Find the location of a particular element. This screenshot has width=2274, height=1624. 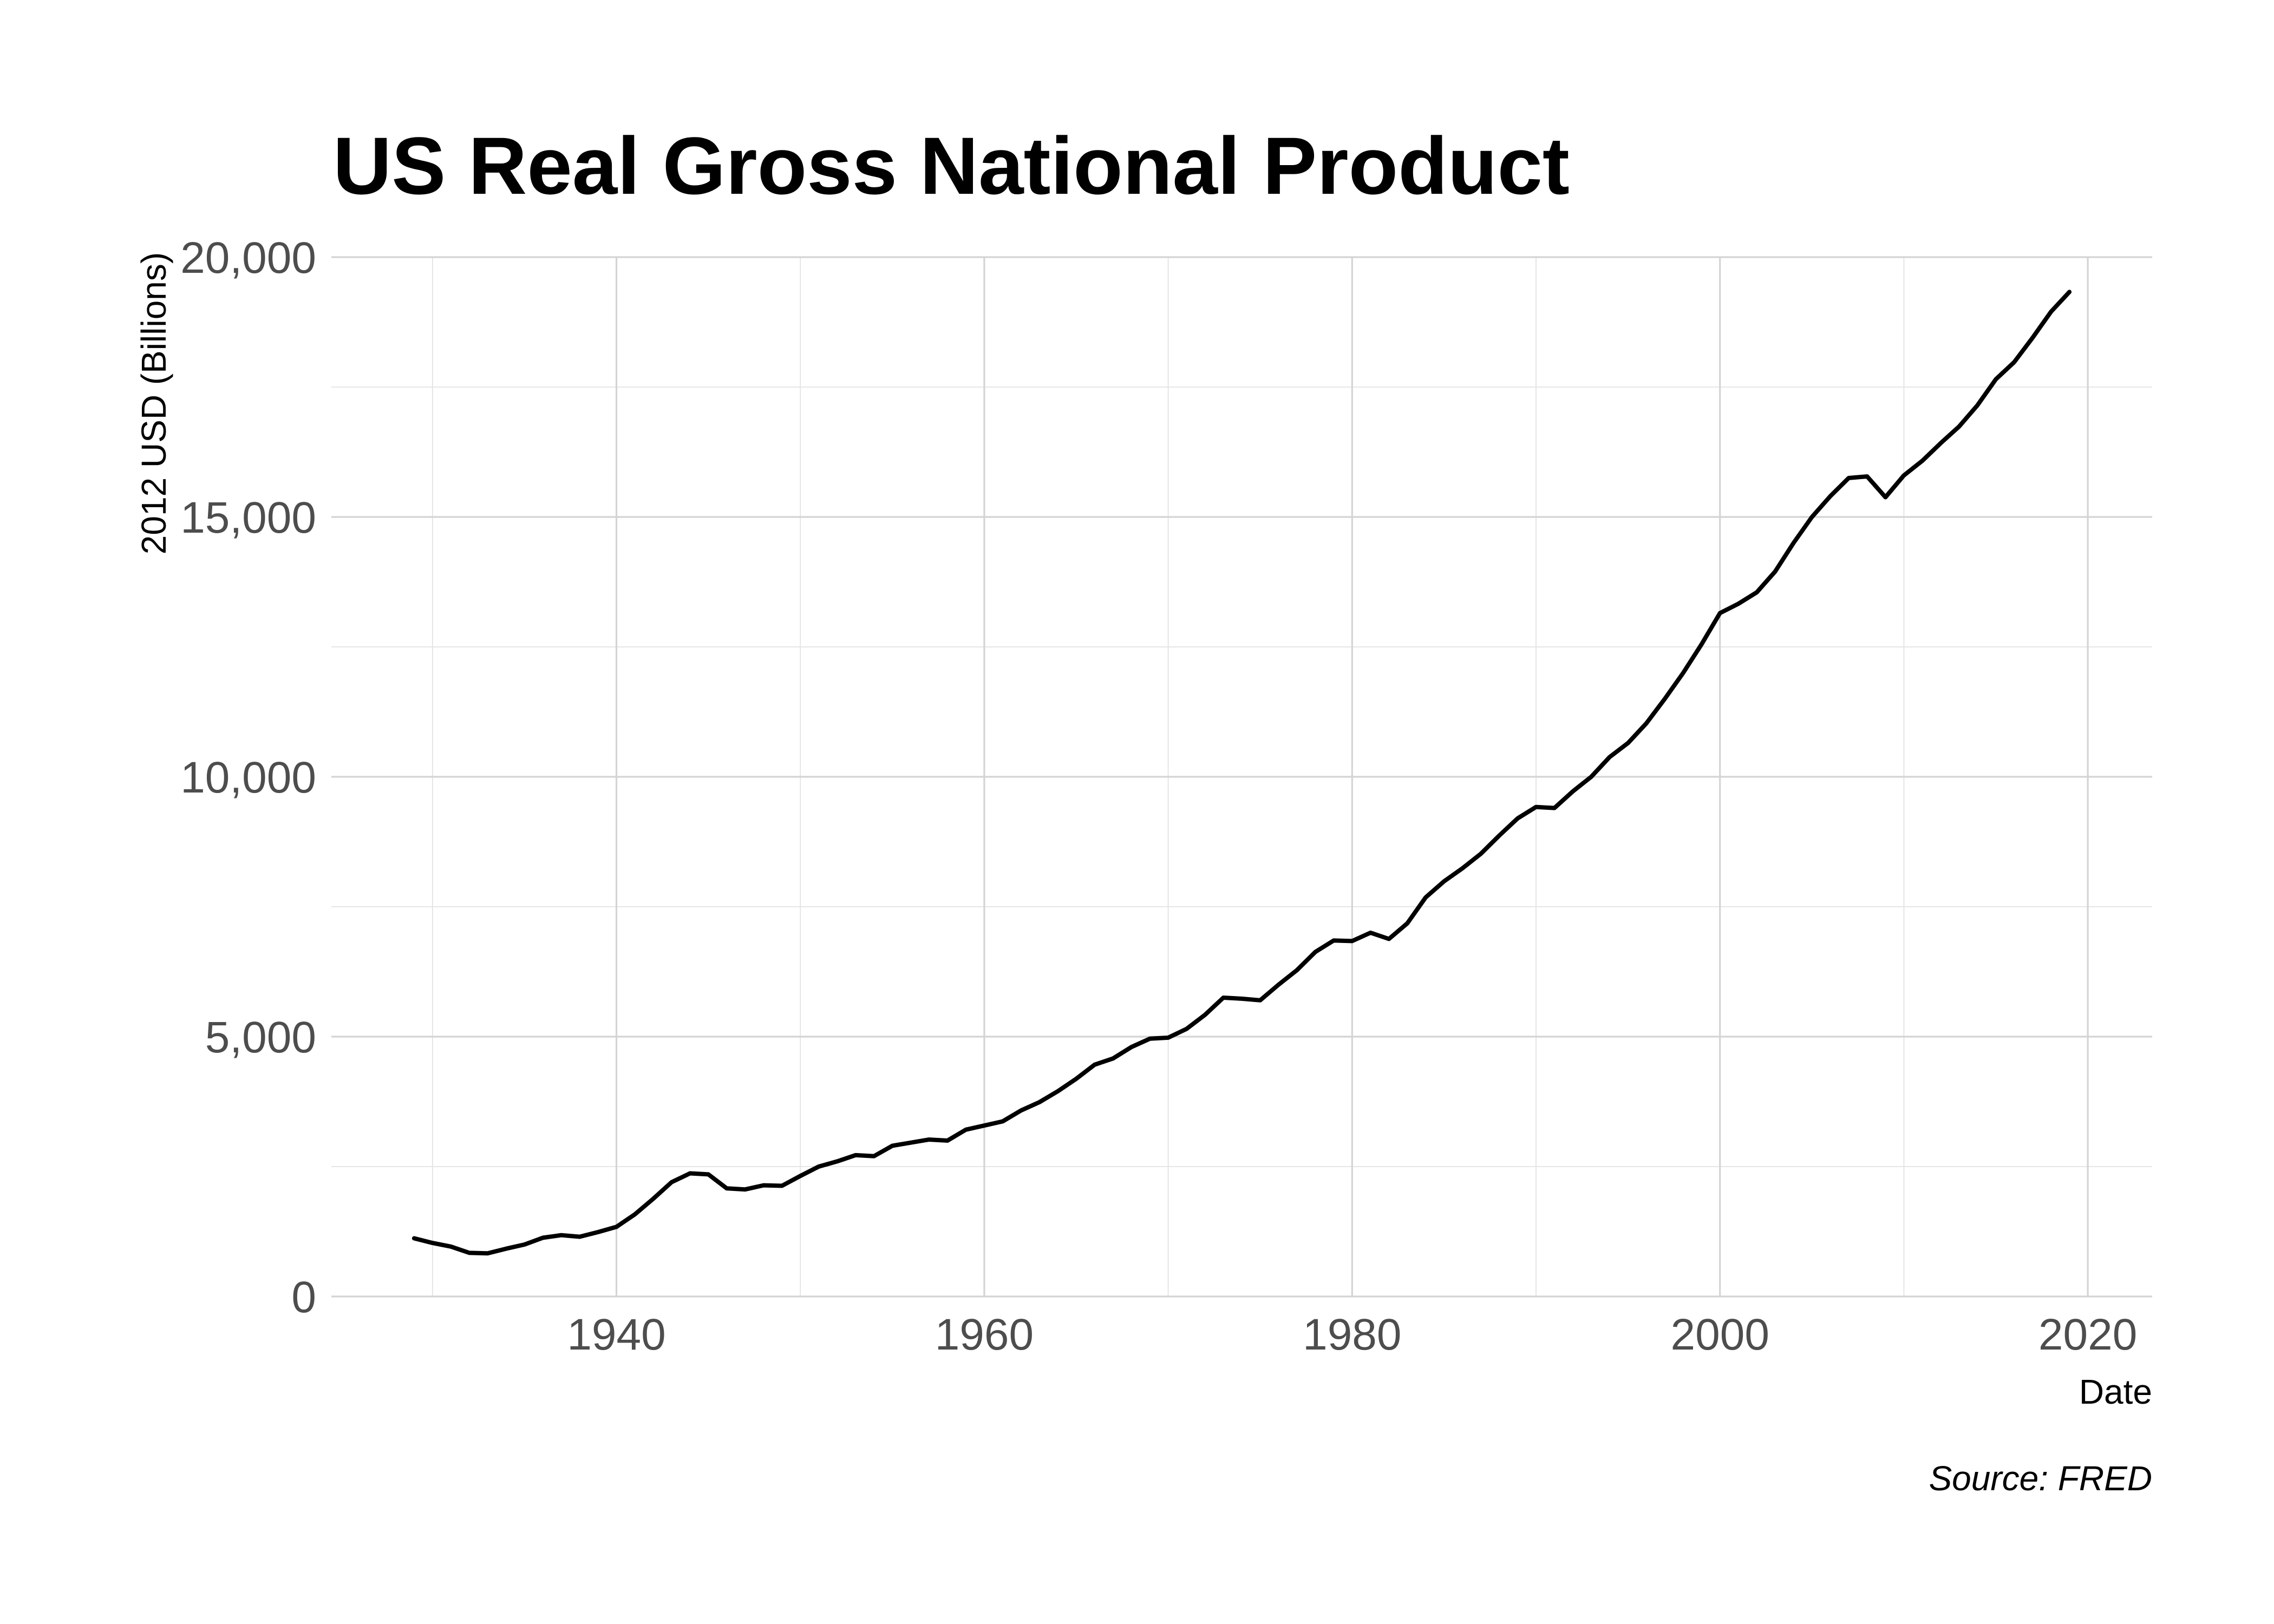

x-tick-label: 2020 is located at coordinates (2088, 1334).